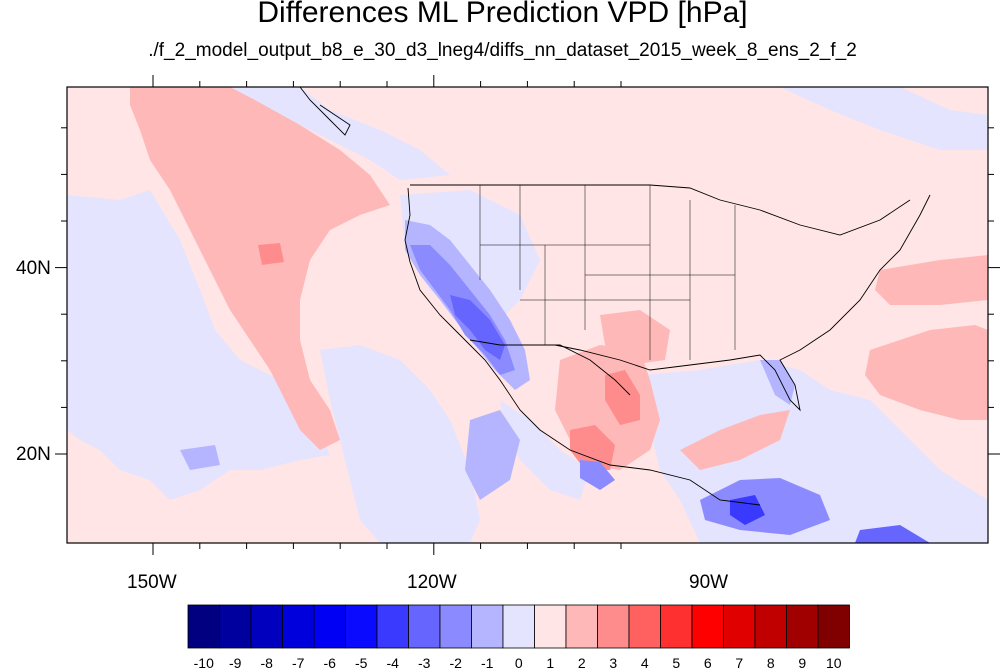  Describe the element at coordinates (644, 663) in the screenshot. I see `colorbar-label: 4` at that location.